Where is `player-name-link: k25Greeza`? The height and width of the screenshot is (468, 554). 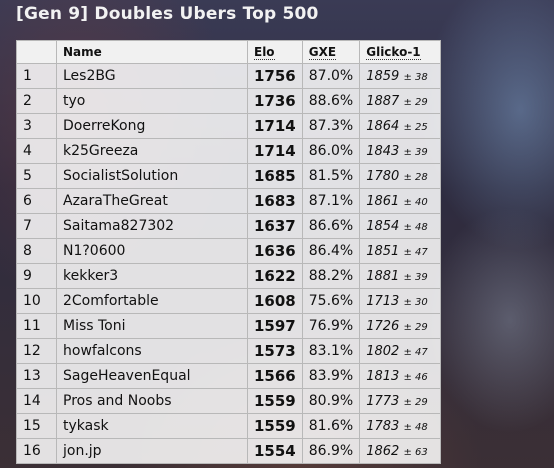
player-name-link: k25Greeza is located at coordinates (152, 151).